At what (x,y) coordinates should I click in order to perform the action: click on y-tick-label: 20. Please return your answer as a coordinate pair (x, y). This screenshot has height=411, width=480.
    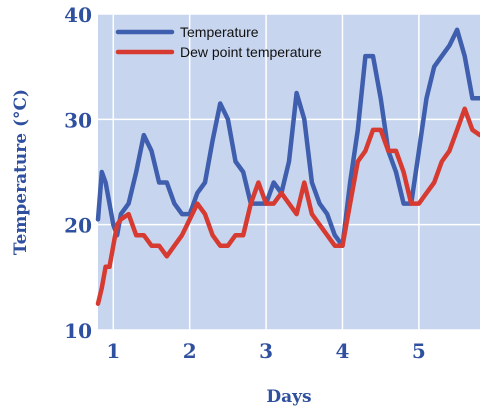
    Looking at the image, I should click on (78, 226).